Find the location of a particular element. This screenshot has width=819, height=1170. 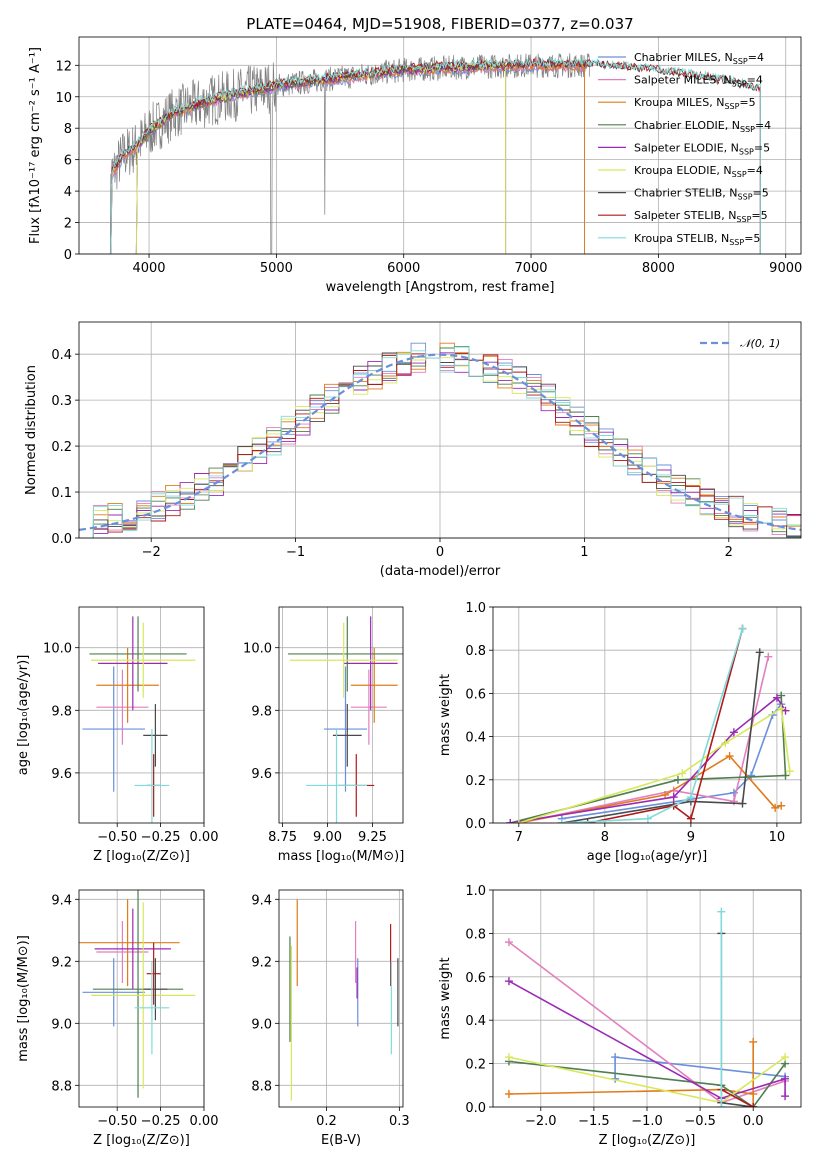

legend-entry: Chabrier STELIB, NSSP=5 is located at coordinates (701, 194).